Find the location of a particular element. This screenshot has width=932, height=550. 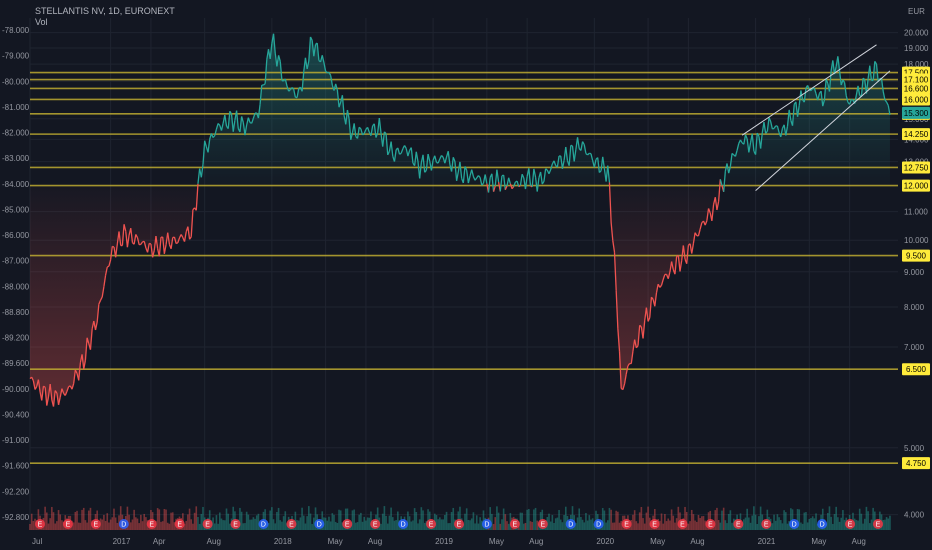

x-axis-tick: 2019 is located at coordinates (444, 541).